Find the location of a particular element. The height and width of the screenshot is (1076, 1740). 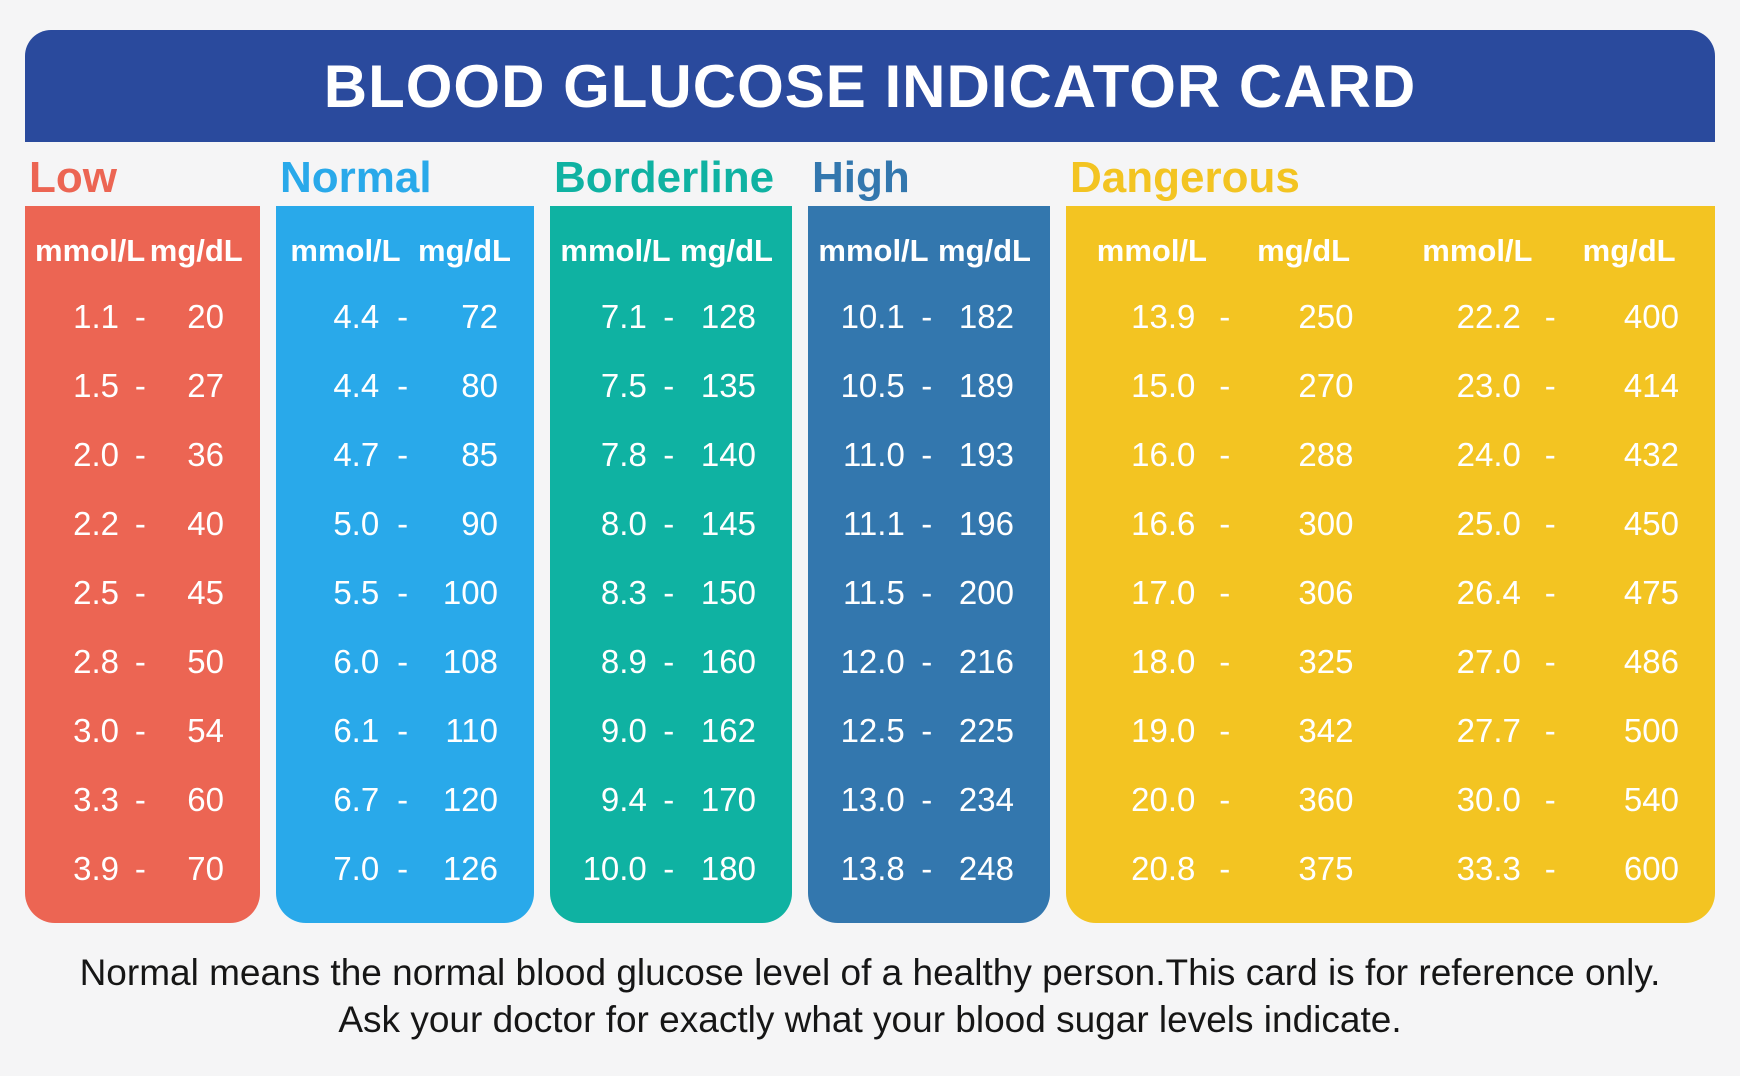

mmol-value: 20.0 is located at coordinates (1163, 799).